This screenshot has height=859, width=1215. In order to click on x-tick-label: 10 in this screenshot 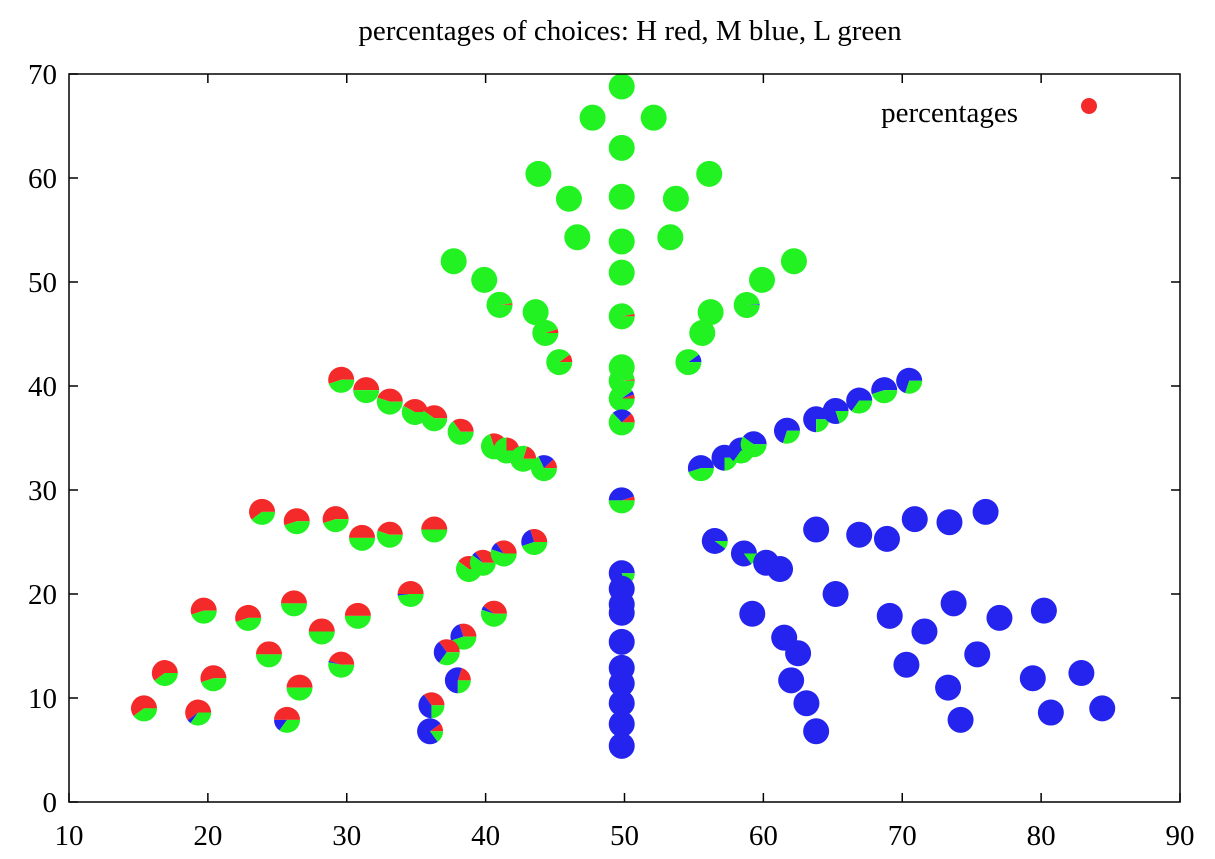, I will do `click(69, 836)`.